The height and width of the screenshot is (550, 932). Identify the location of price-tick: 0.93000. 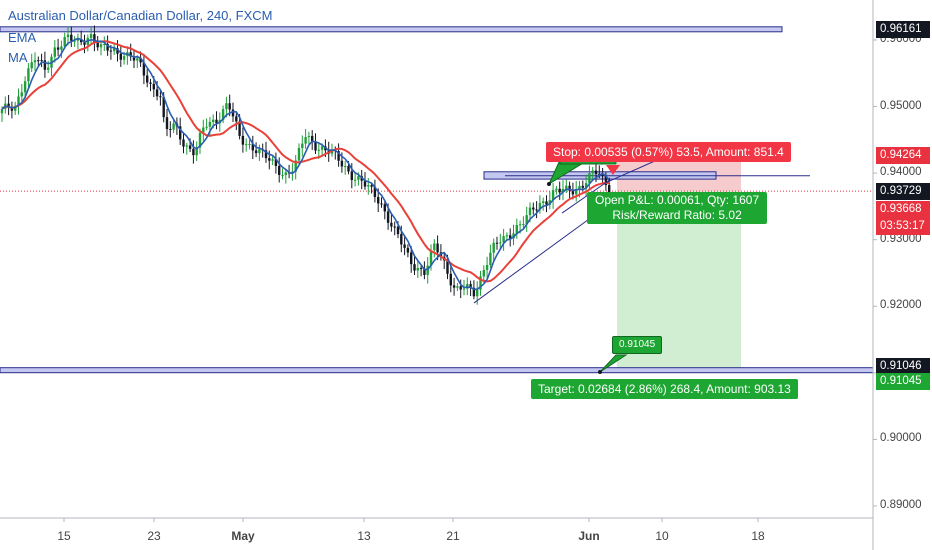
(901, 238).